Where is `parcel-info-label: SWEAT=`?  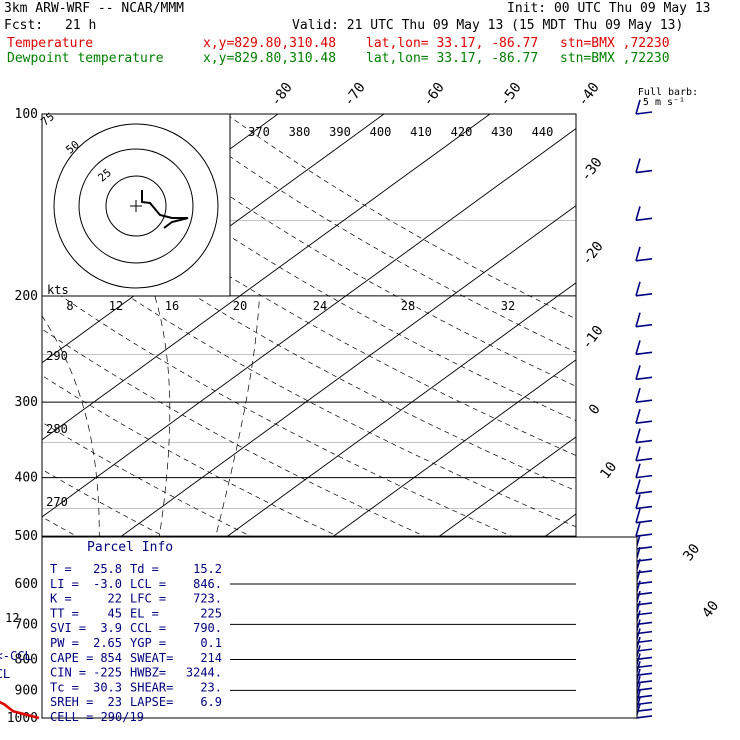
parcel-info-label: SWEAT= is located at coordinates (151, 658).